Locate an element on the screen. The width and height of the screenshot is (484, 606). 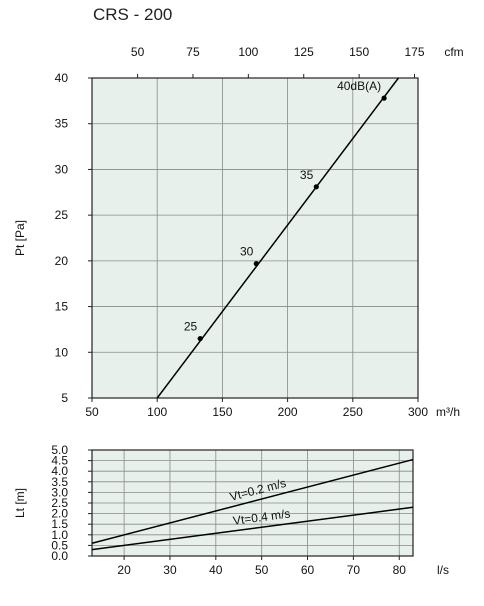
chart2-y-tick-label: 5.0 is located at coordinates (59, 450).